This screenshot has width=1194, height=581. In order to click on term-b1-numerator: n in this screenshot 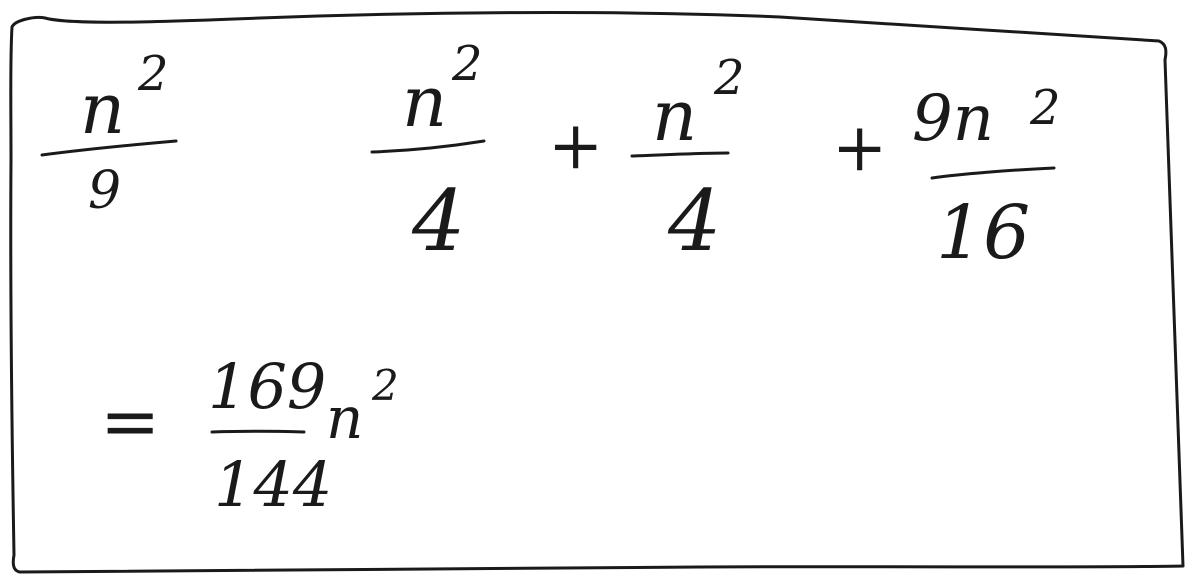, I will do `click(424, 102)`.